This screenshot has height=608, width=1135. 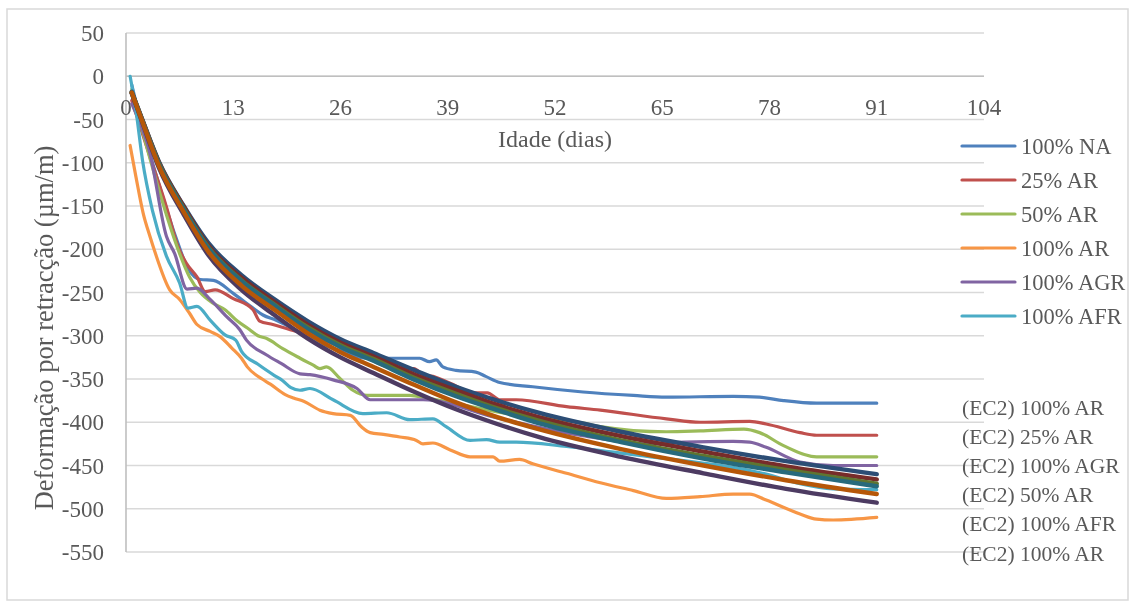 What do you see at coordinates (82, 163) in the screenshot?
I see `y-tick-label: -100` at bounding box center [82, 163].